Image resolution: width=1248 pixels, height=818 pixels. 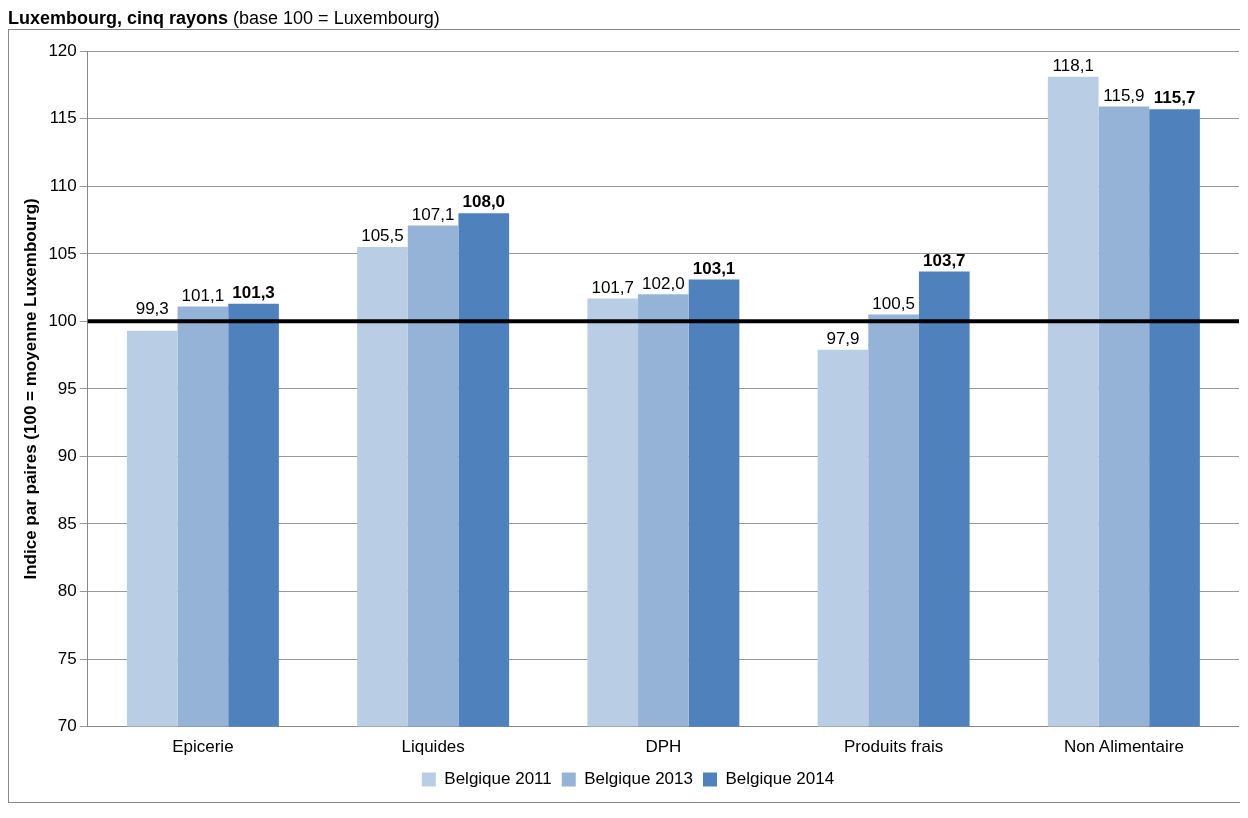 I want to click on legend-label: Belgique 2014, so click(x=780, y=779).